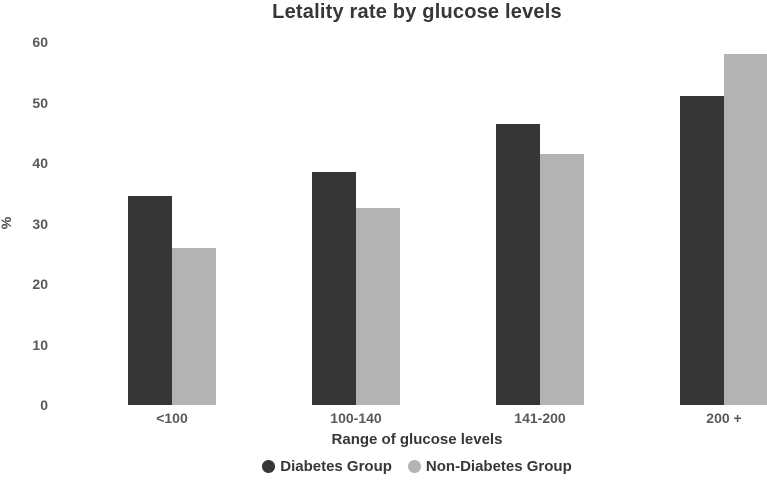 This screenshot has height=487, width=767. I want to click on y-axis-label: %, so click(7, 223).